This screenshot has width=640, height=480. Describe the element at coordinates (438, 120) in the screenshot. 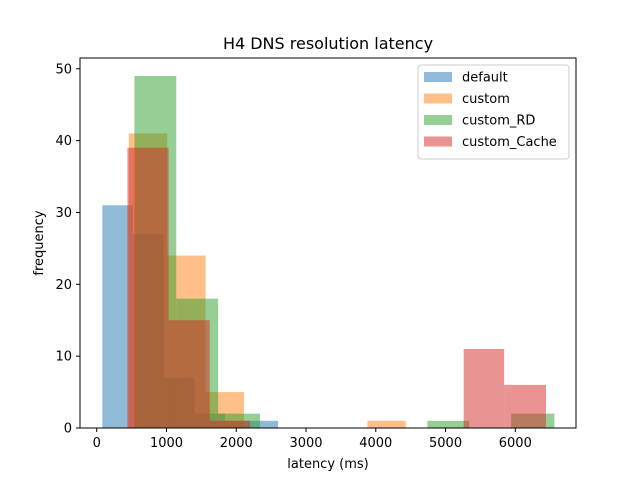

I see `legend-swatch-custom-rd` at that location.